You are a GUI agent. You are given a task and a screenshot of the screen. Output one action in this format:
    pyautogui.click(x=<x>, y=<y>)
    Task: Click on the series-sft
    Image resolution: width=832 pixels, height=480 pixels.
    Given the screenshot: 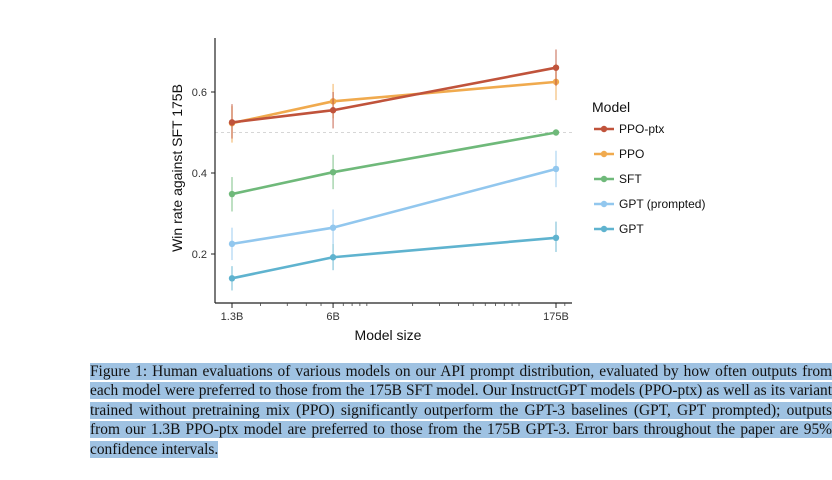 What is the action you would take?
    pyautogui.click(x=394, y=170)
    